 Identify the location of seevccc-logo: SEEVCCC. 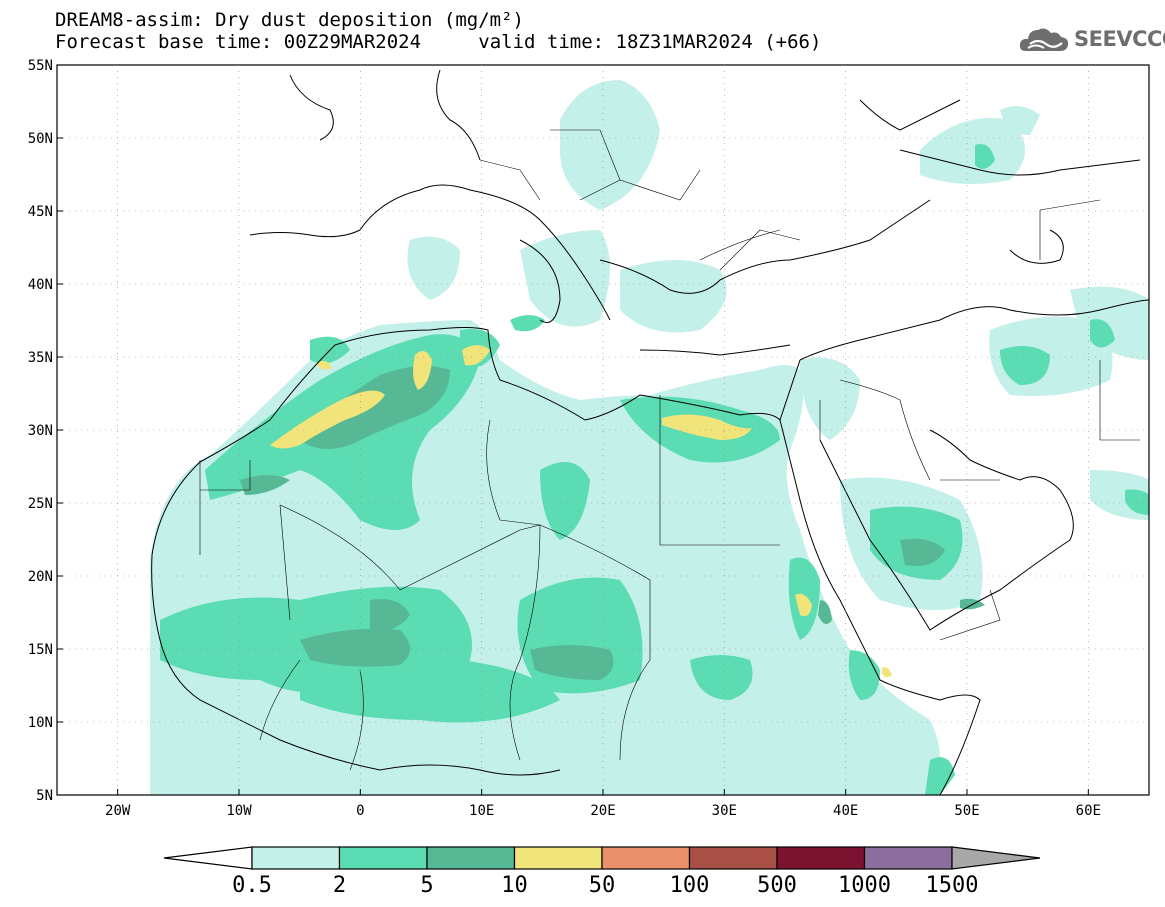
(1091, 39).